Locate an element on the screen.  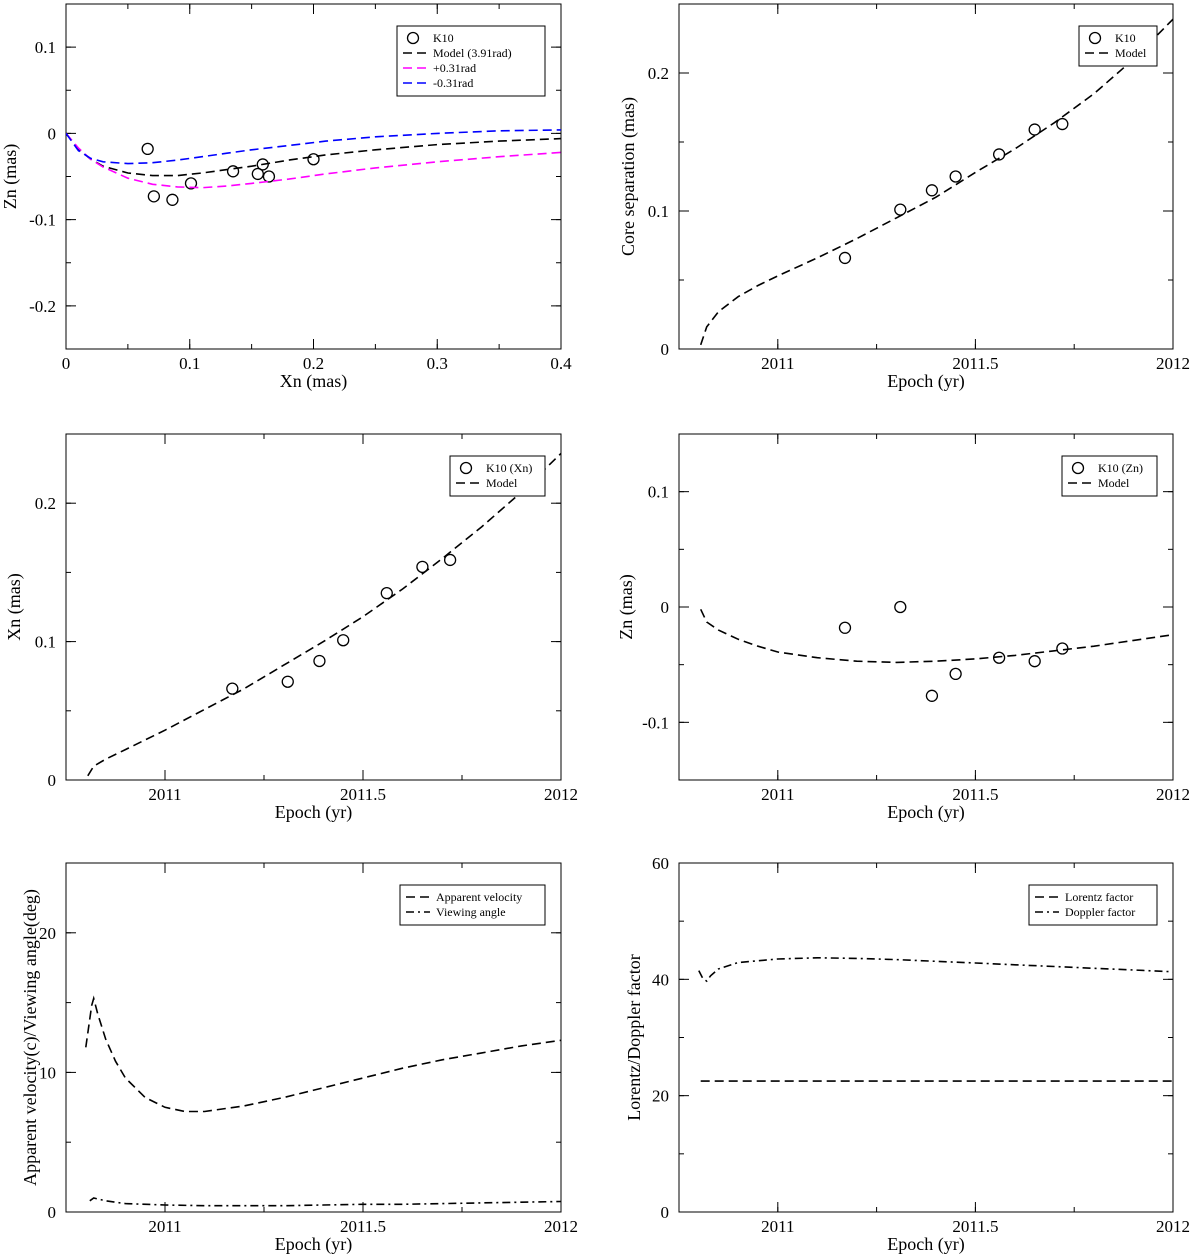
x-axis-label: Xn (mas) is located at coordinates (313, 381).